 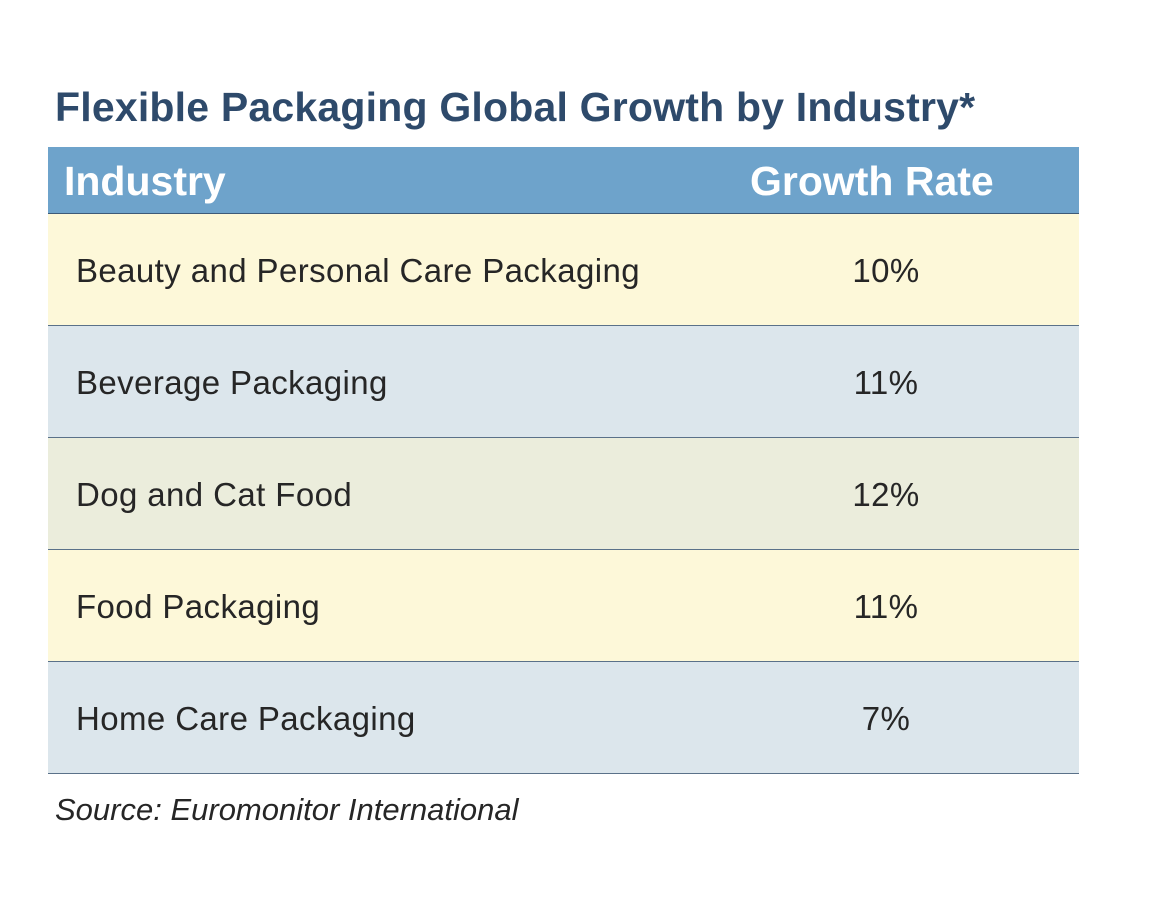 I want to click on table-row: Beauty and Personal Care Packaging 10%, so click(x=563, y=270).